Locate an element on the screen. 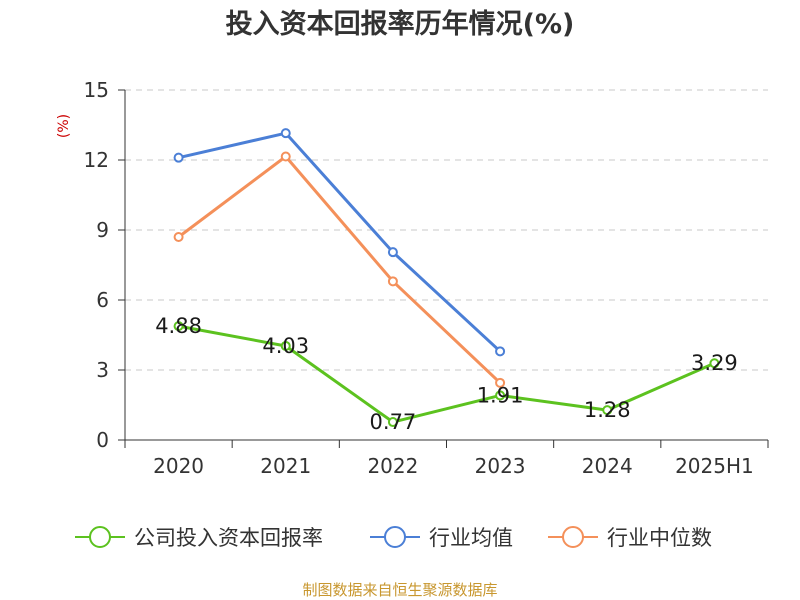  data-label: 4.88 is located at coordinates (178, 326).